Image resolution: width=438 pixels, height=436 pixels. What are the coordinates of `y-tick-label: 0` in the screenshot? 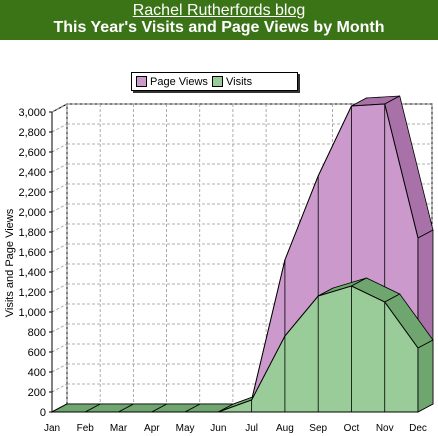 It's located at (43, 413).